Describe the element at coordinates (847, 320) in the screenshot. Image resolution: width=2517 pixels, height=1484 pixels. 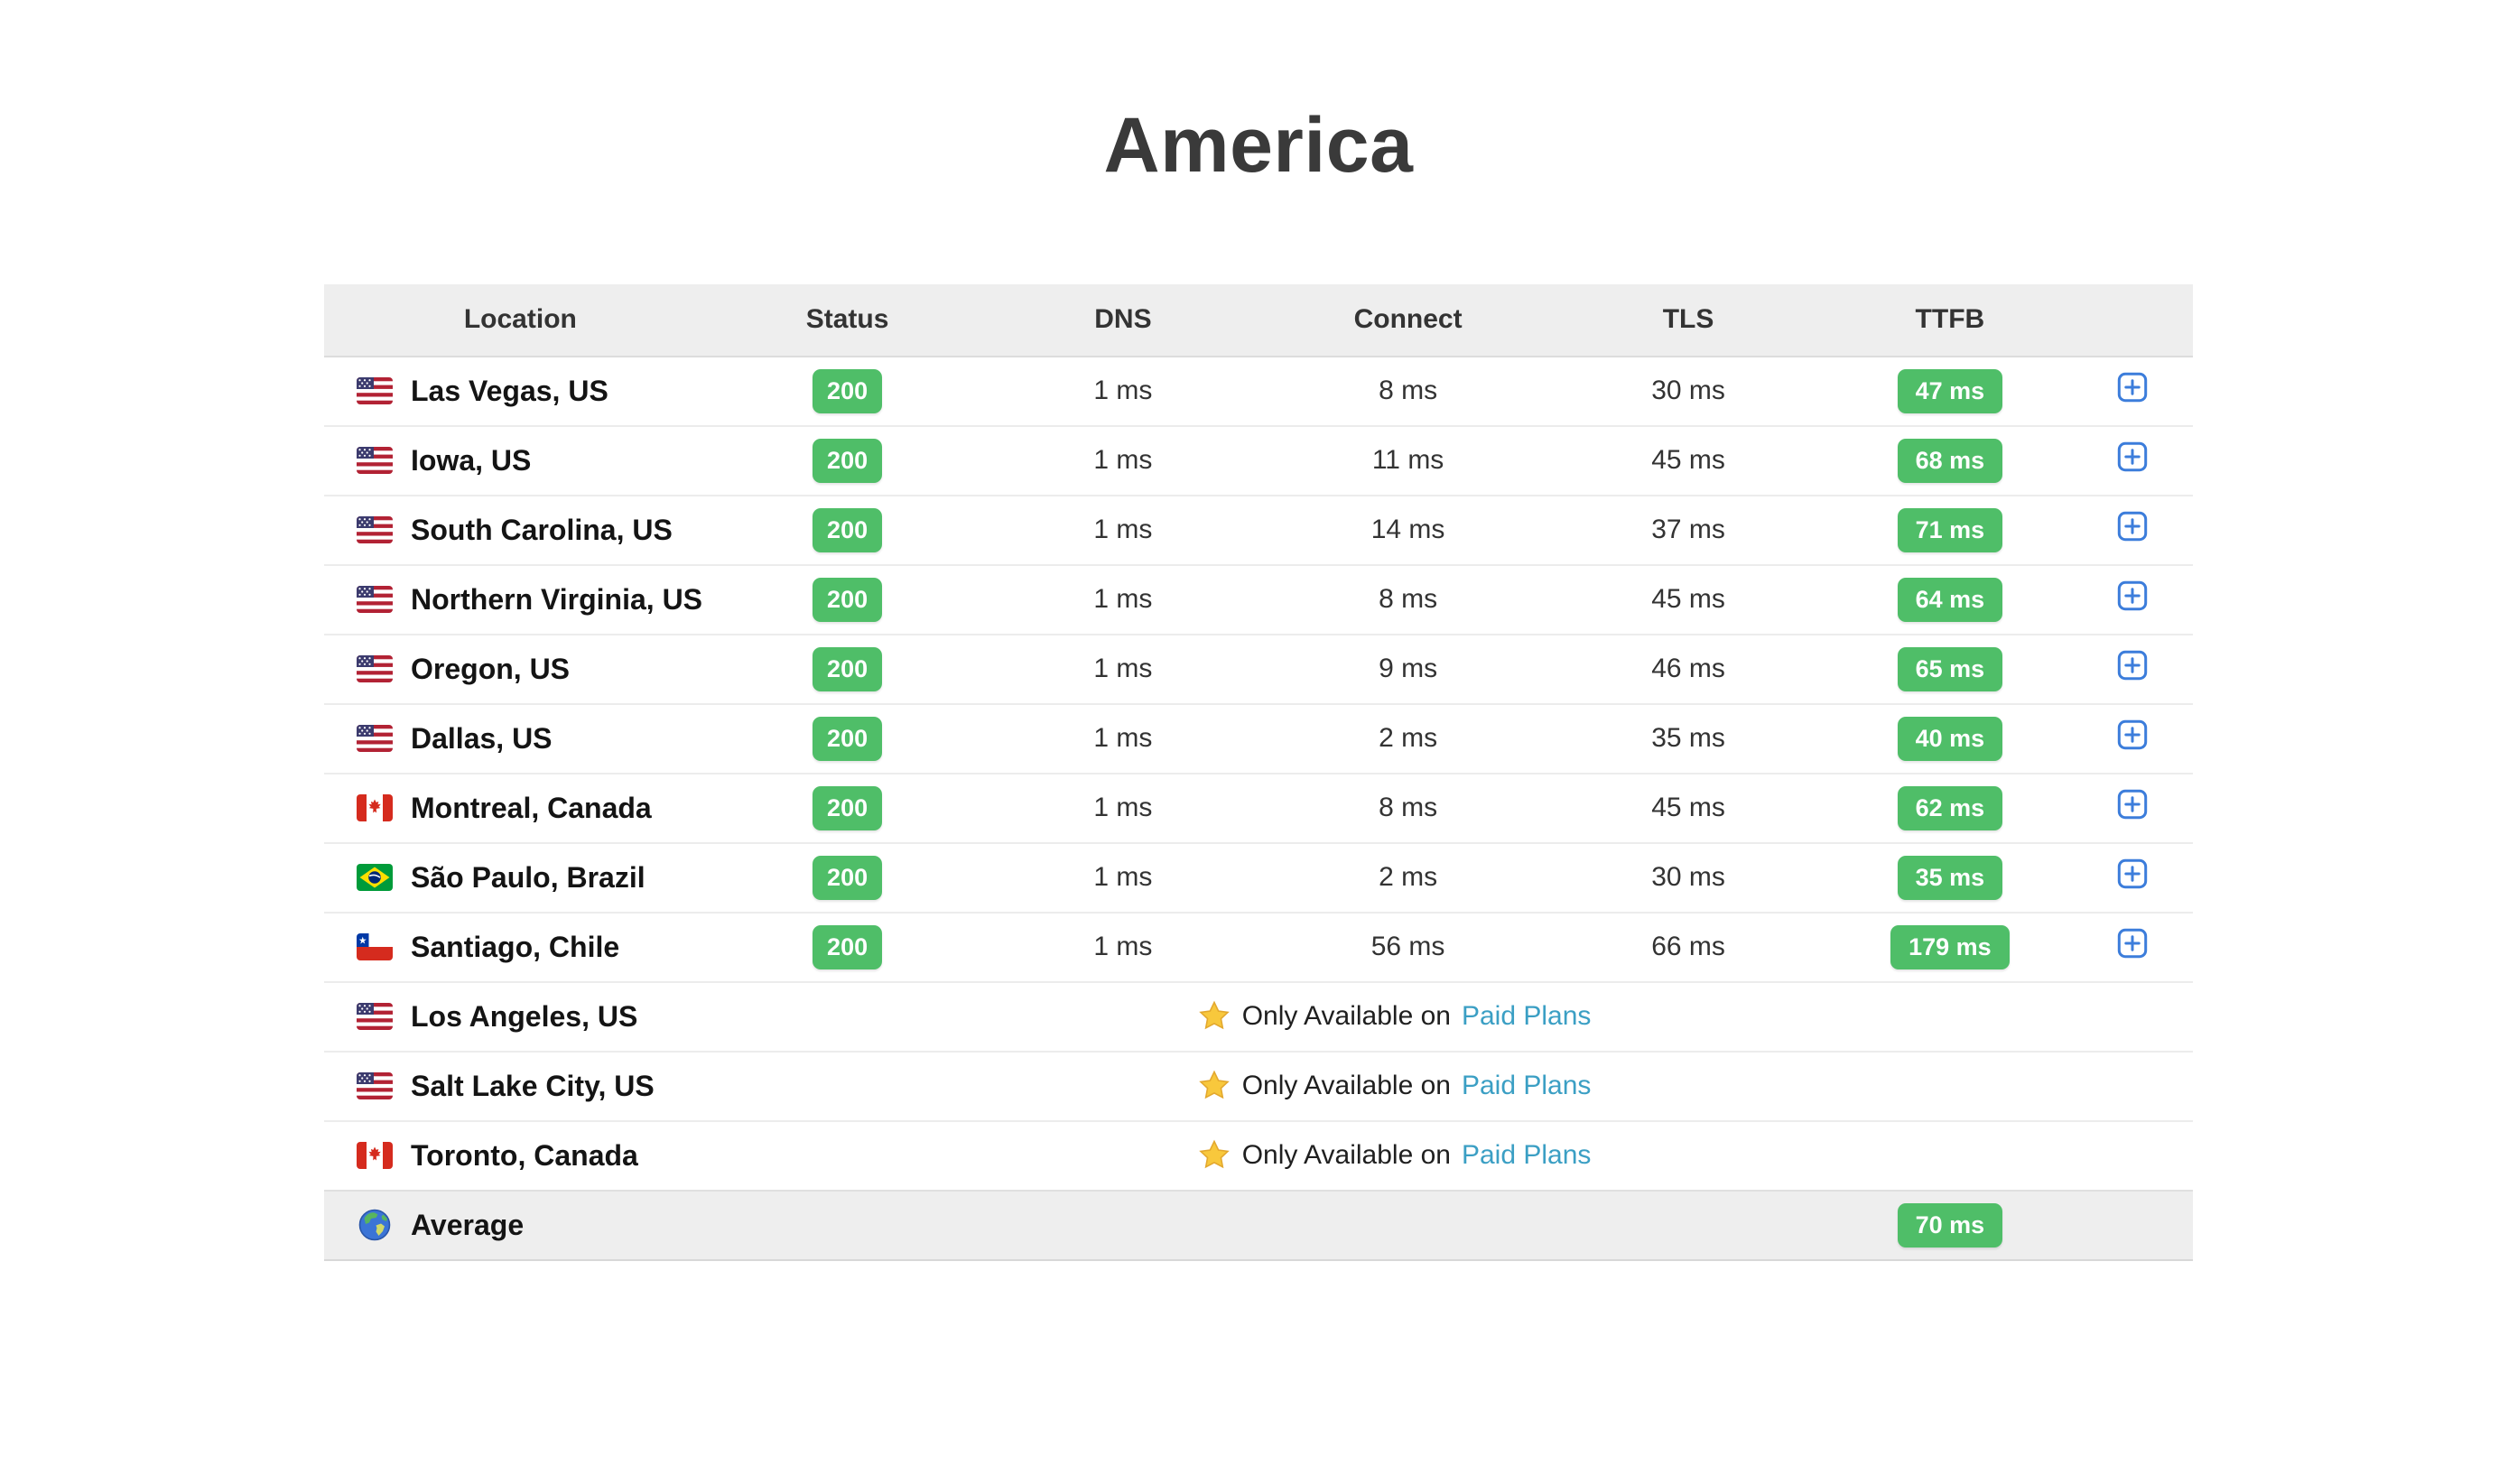
I see `column-header-status: Status` at that location.